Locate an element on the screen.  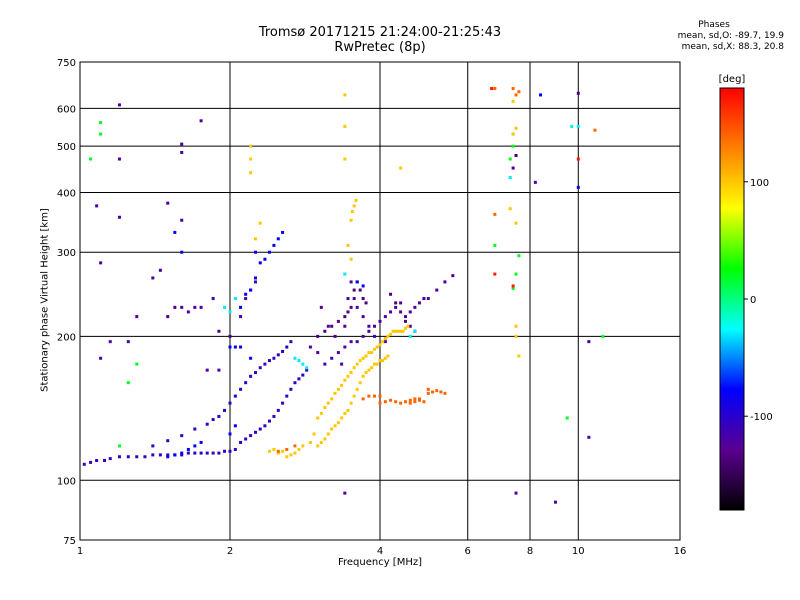
y-axis-label: Stationary phase Virtual Height [km] is located at coordinates (45, 300).